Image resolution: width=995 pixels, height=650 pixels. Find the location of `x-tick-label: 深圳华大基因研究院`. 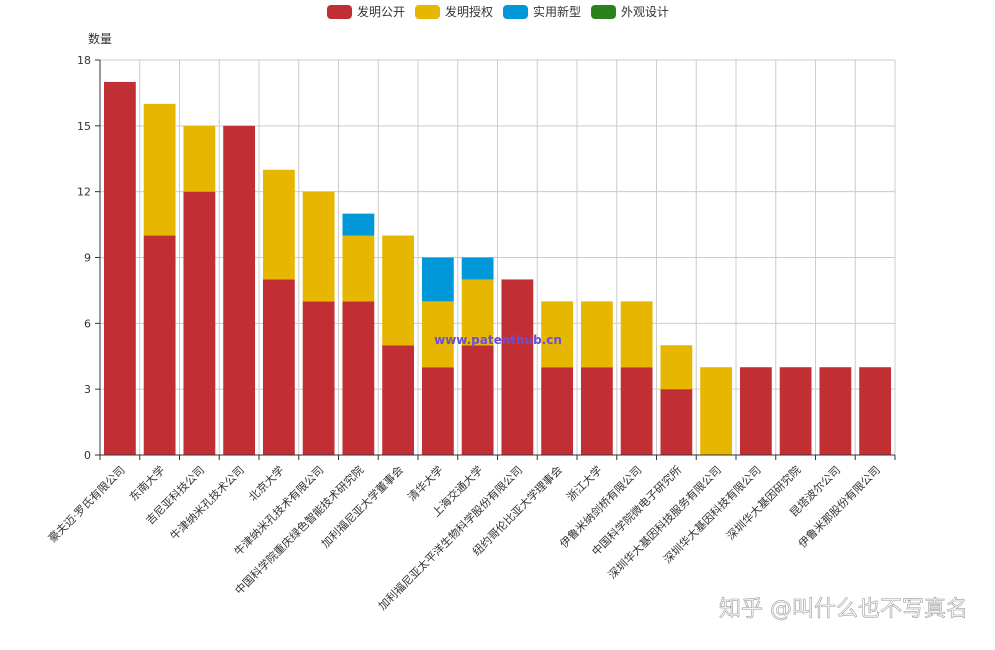

x-tick-label: 深圳华大基因研究院 is located at coordinates (764, 503).